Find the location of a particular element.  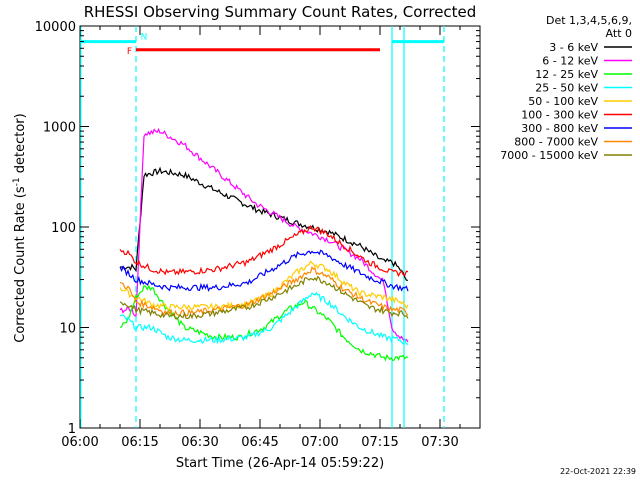

night-label: N is located at coordinates (144, 38).